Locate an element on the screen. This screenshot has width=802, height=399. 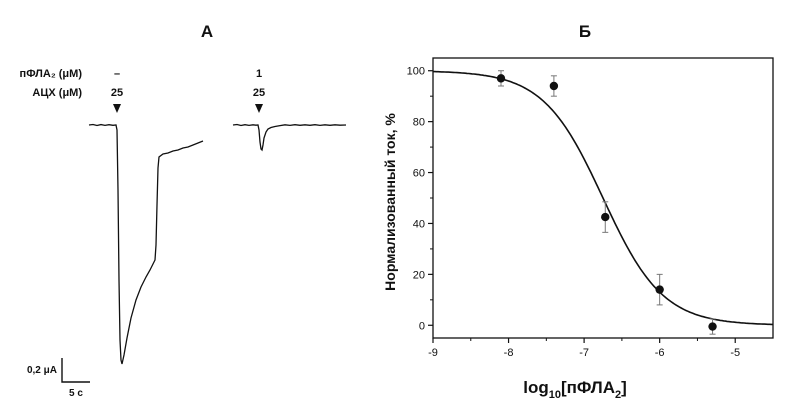
y-tick-label: 80 is located at coordinates (419, 123).